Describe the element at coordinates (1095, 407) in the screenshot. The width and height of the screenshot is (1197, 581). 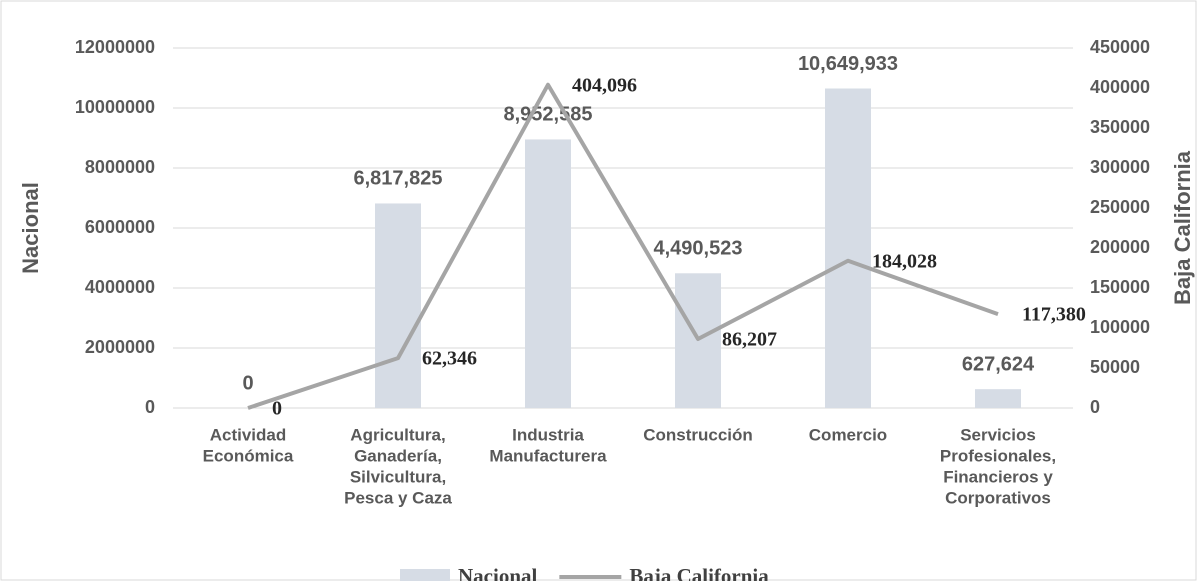
I see `y2-tick-label: 0` at that location.